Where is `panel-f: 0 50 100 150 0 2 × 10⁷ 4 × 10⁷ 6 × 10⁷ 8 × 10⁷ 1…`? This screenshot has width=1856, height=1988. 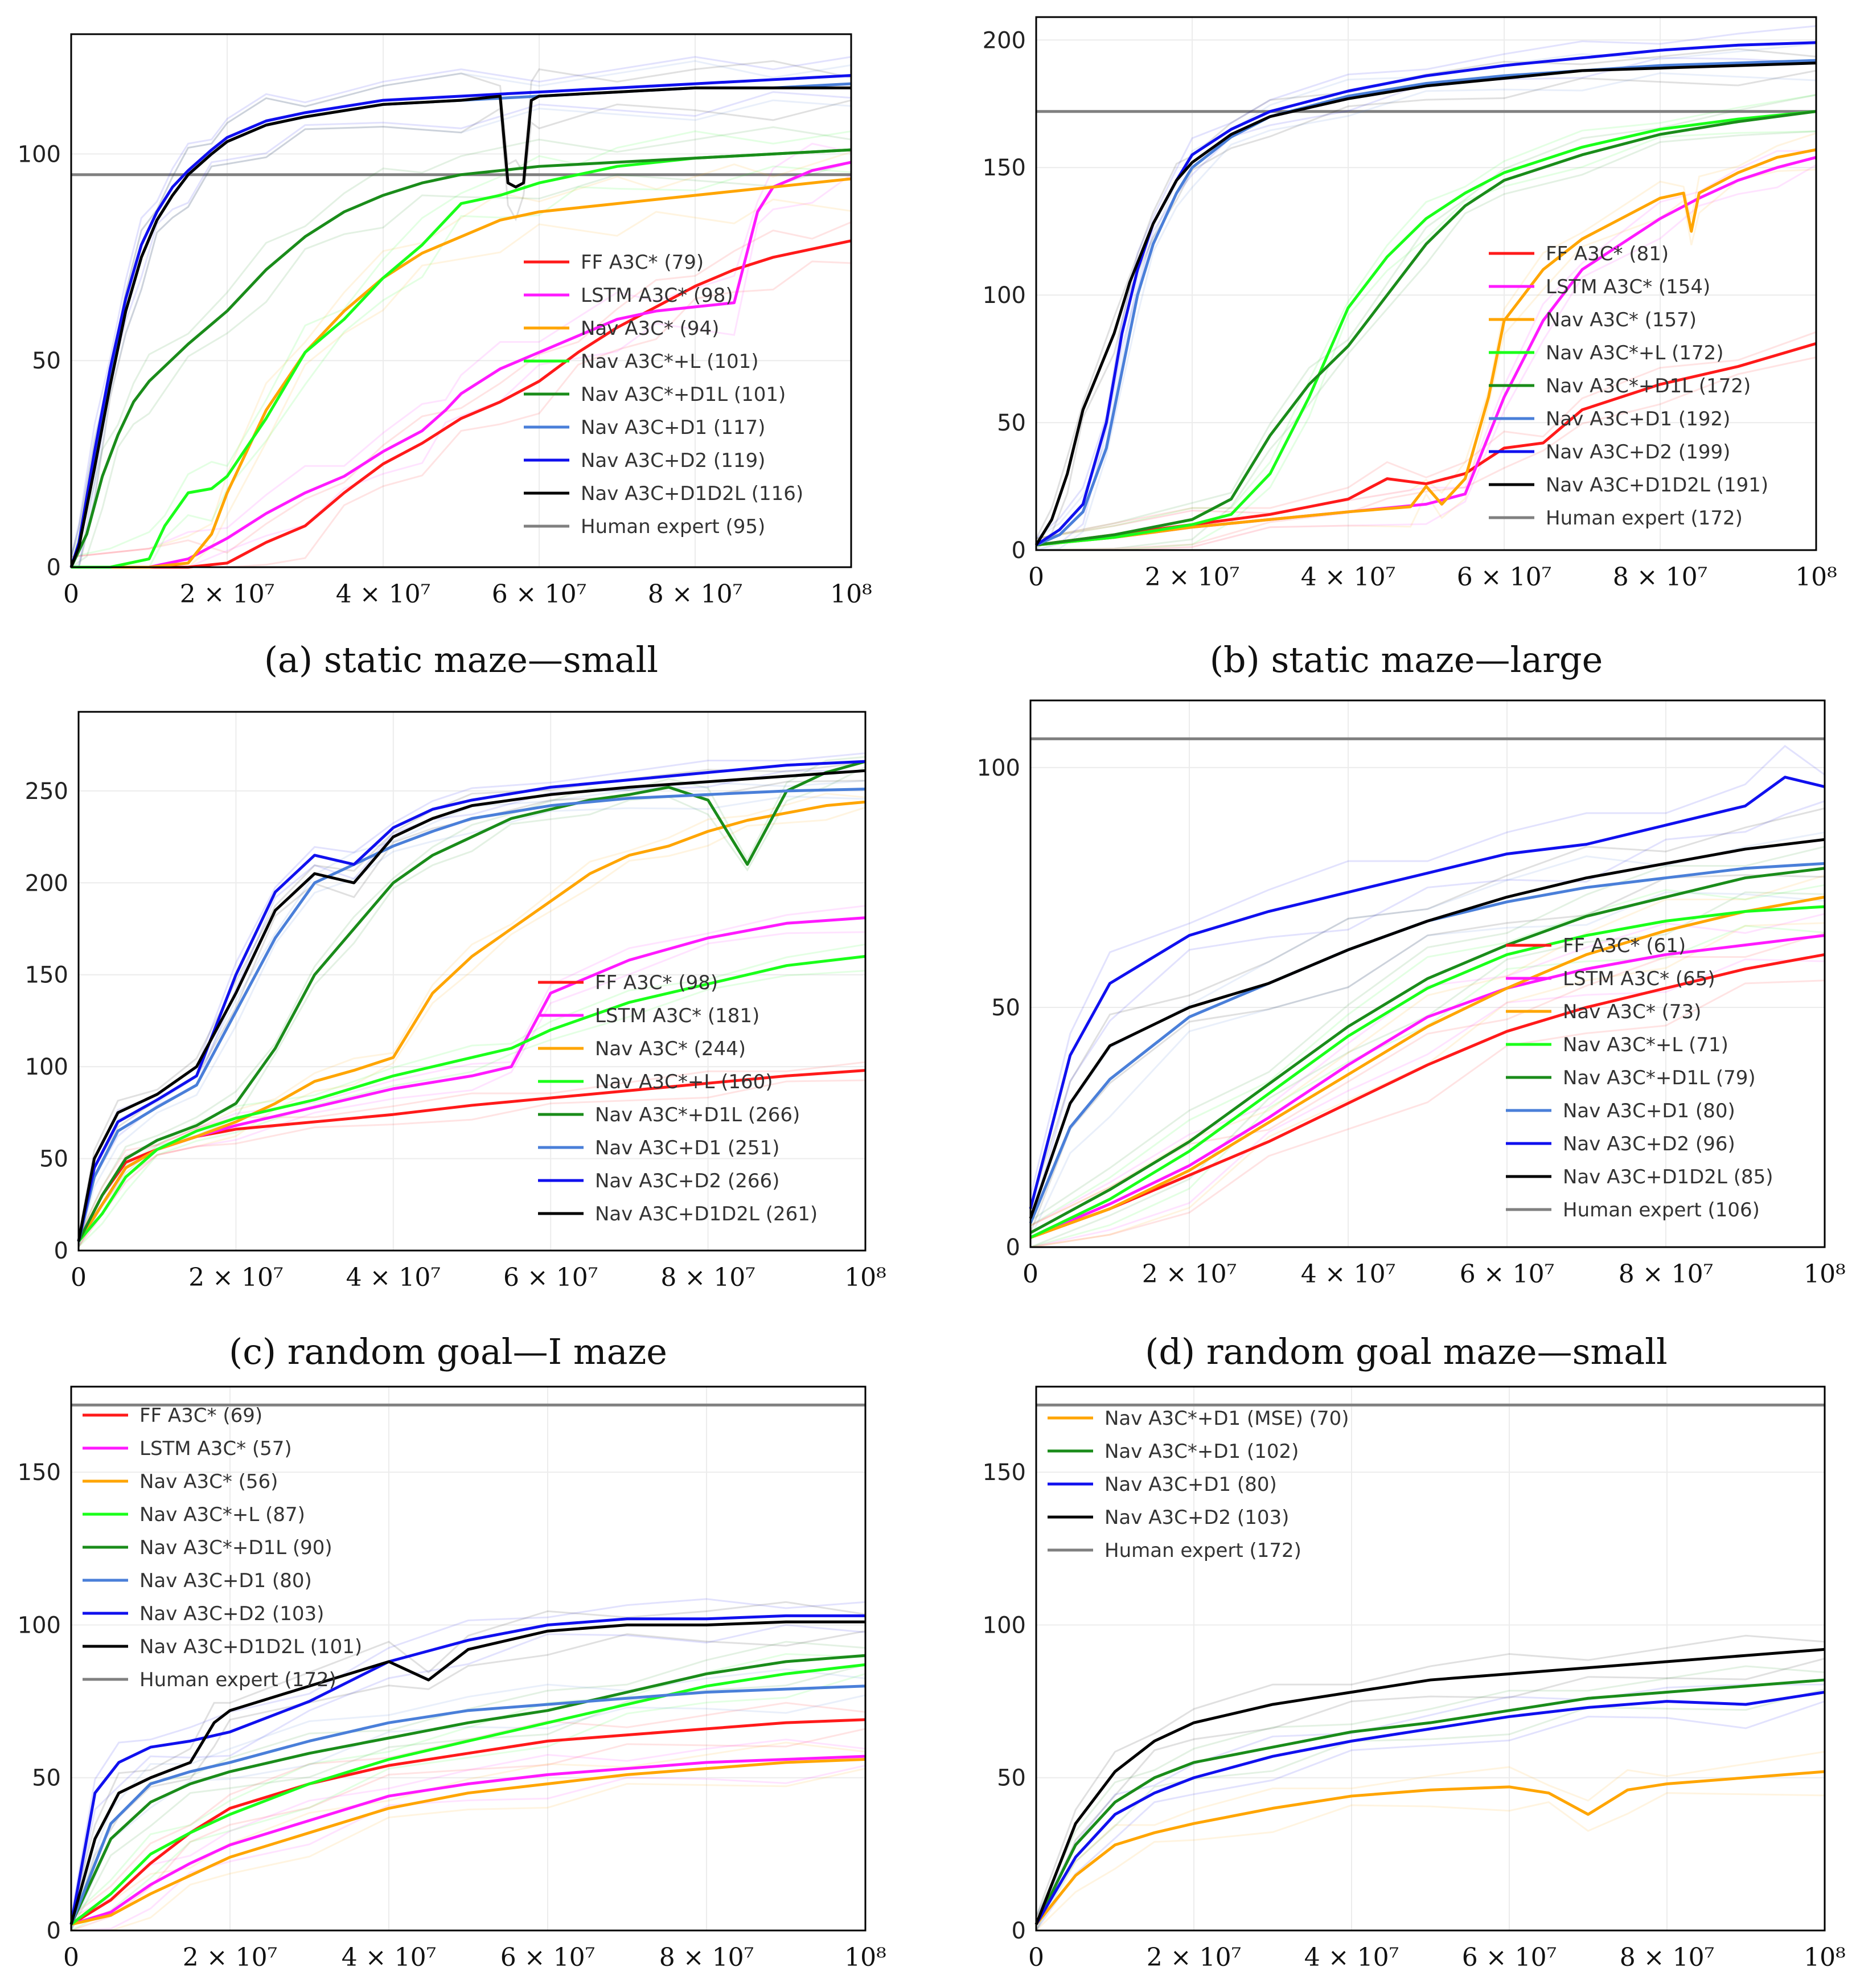
panel-f: 0 50 100 150 0 2 × 10⁷ 4 × 10⁷ 6 × 10⁷ 8 × 10⁷ 1… is located at coordinates (1414, 1679).